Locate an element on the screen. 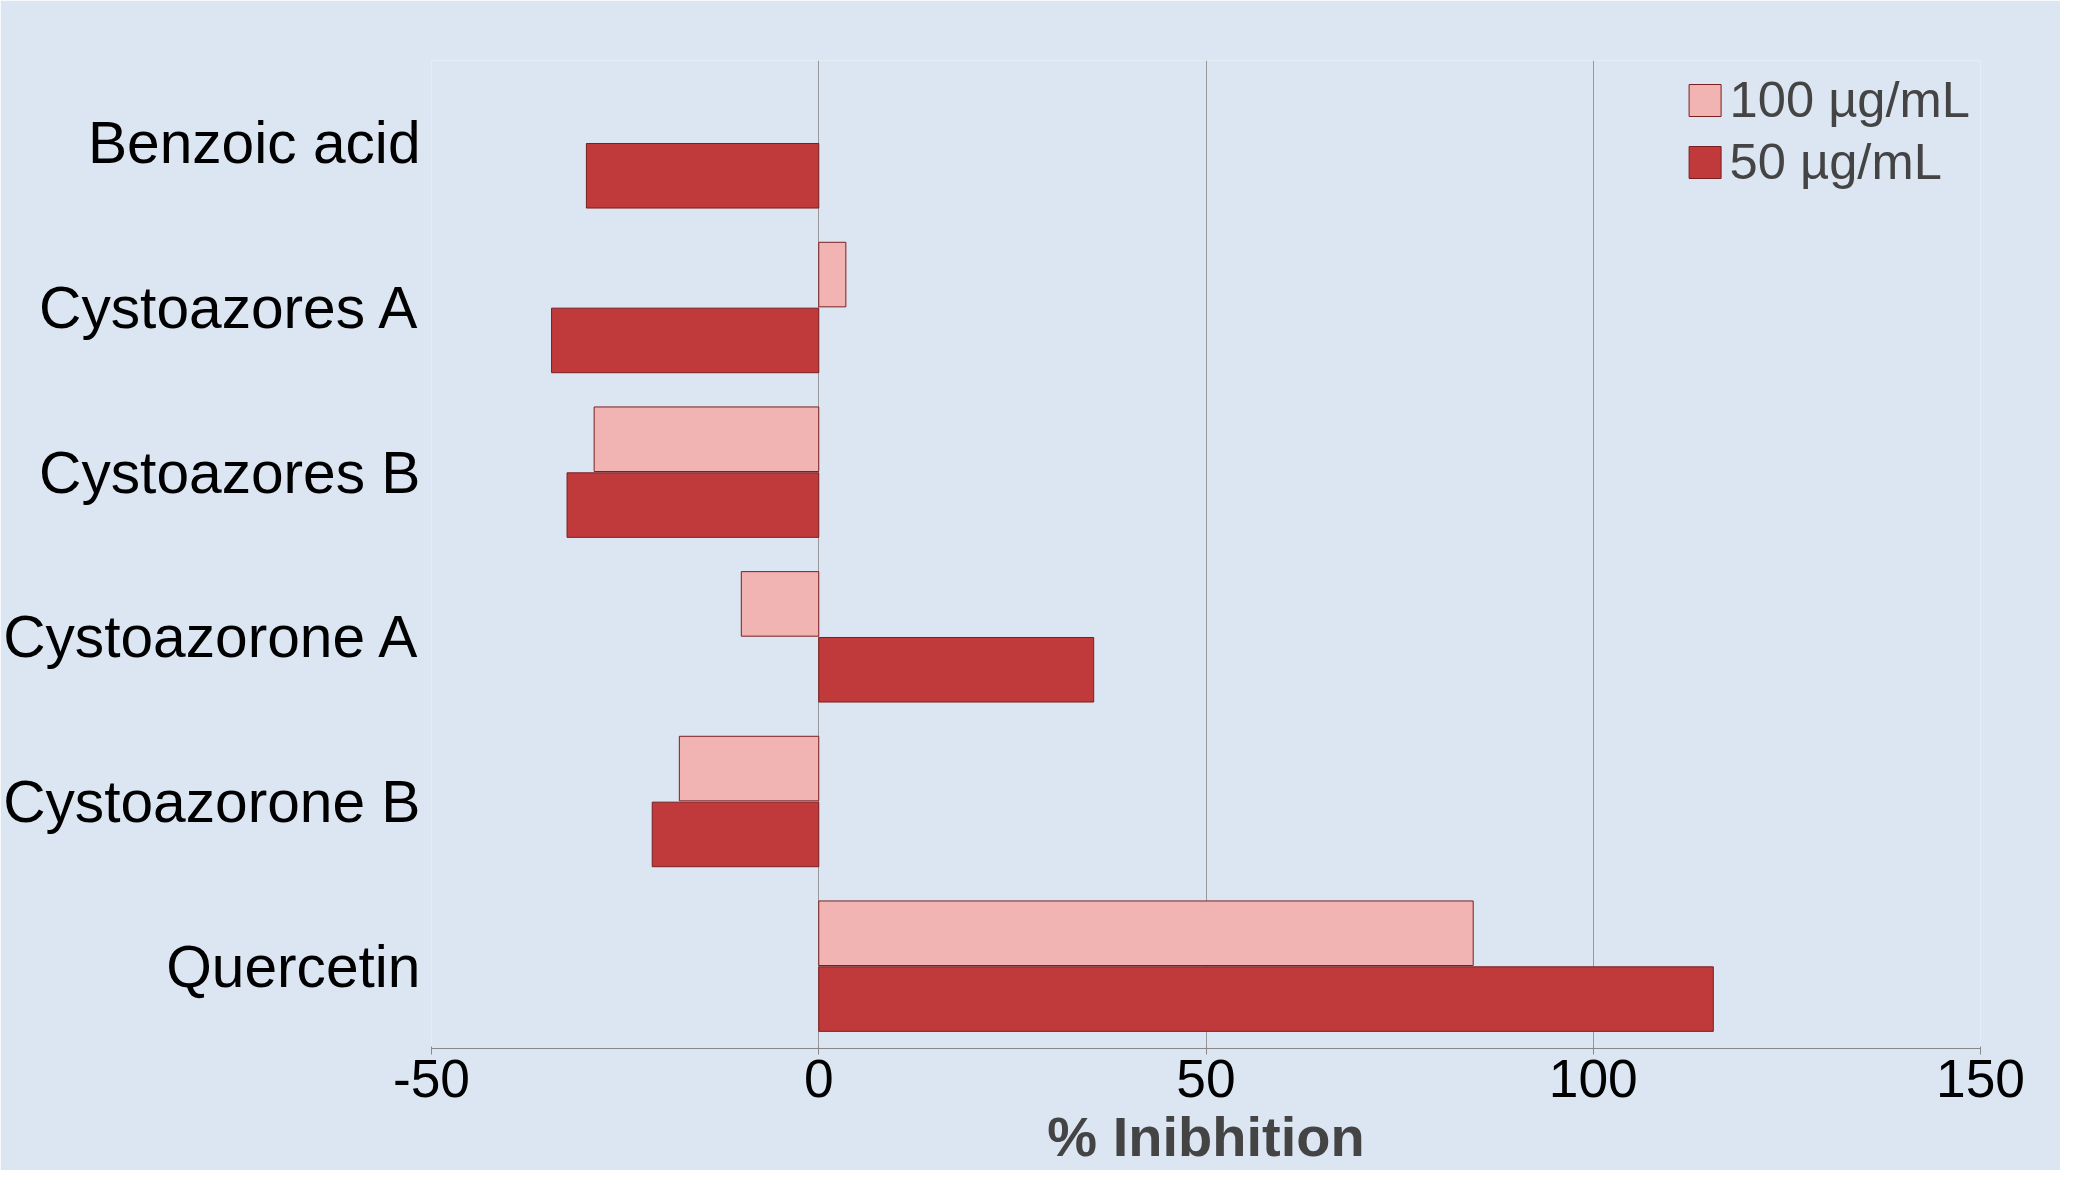 Image resolution: width=2082 pixels, height=1190 pixels. y-tick-label: Cystoazorone B is located at coordinates (212, 801).